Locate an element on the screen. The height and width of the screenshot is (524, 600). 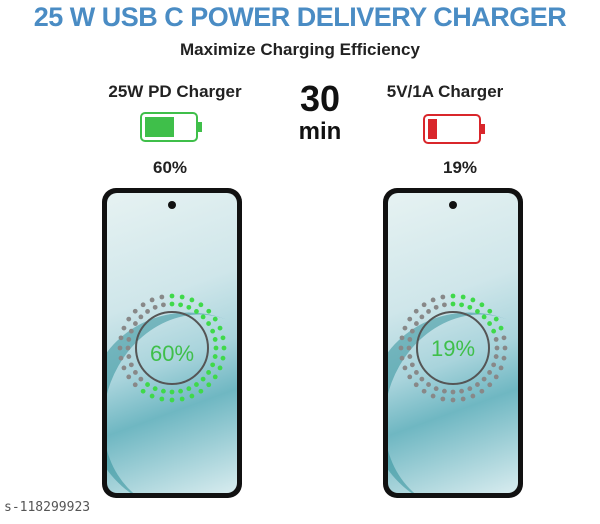
phone-left: 60% is located at coordinates (172, 343).